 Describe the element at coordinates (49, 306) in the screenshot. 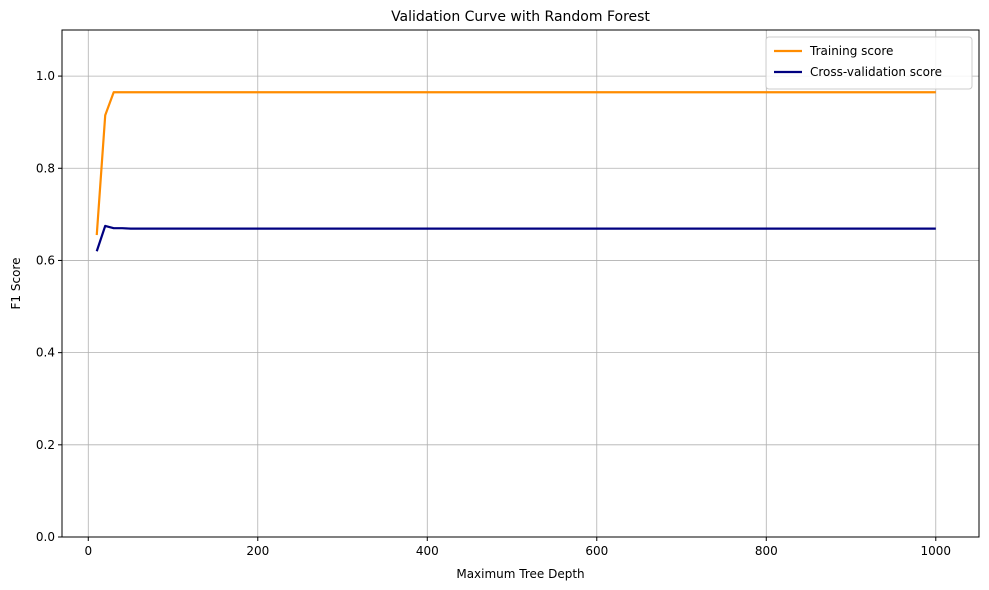

I see `y-axis-ticks: 0.0 0.2 0.4 0.6 0.8 1.0` at that location.